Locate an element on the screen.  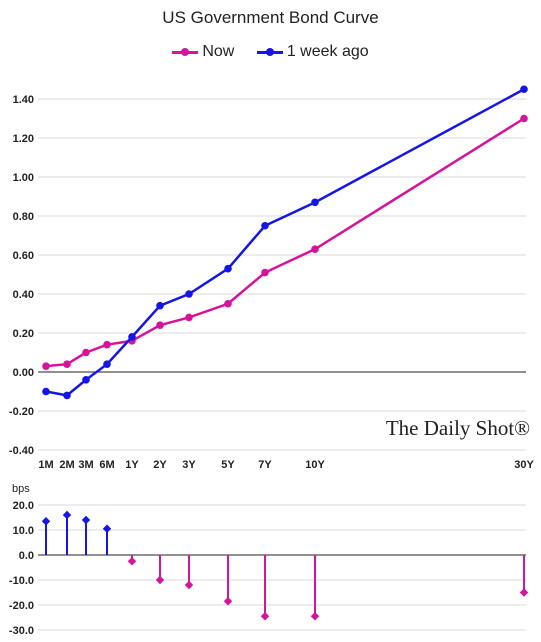
legend-swatch-now is located at coordinates (185, 52).